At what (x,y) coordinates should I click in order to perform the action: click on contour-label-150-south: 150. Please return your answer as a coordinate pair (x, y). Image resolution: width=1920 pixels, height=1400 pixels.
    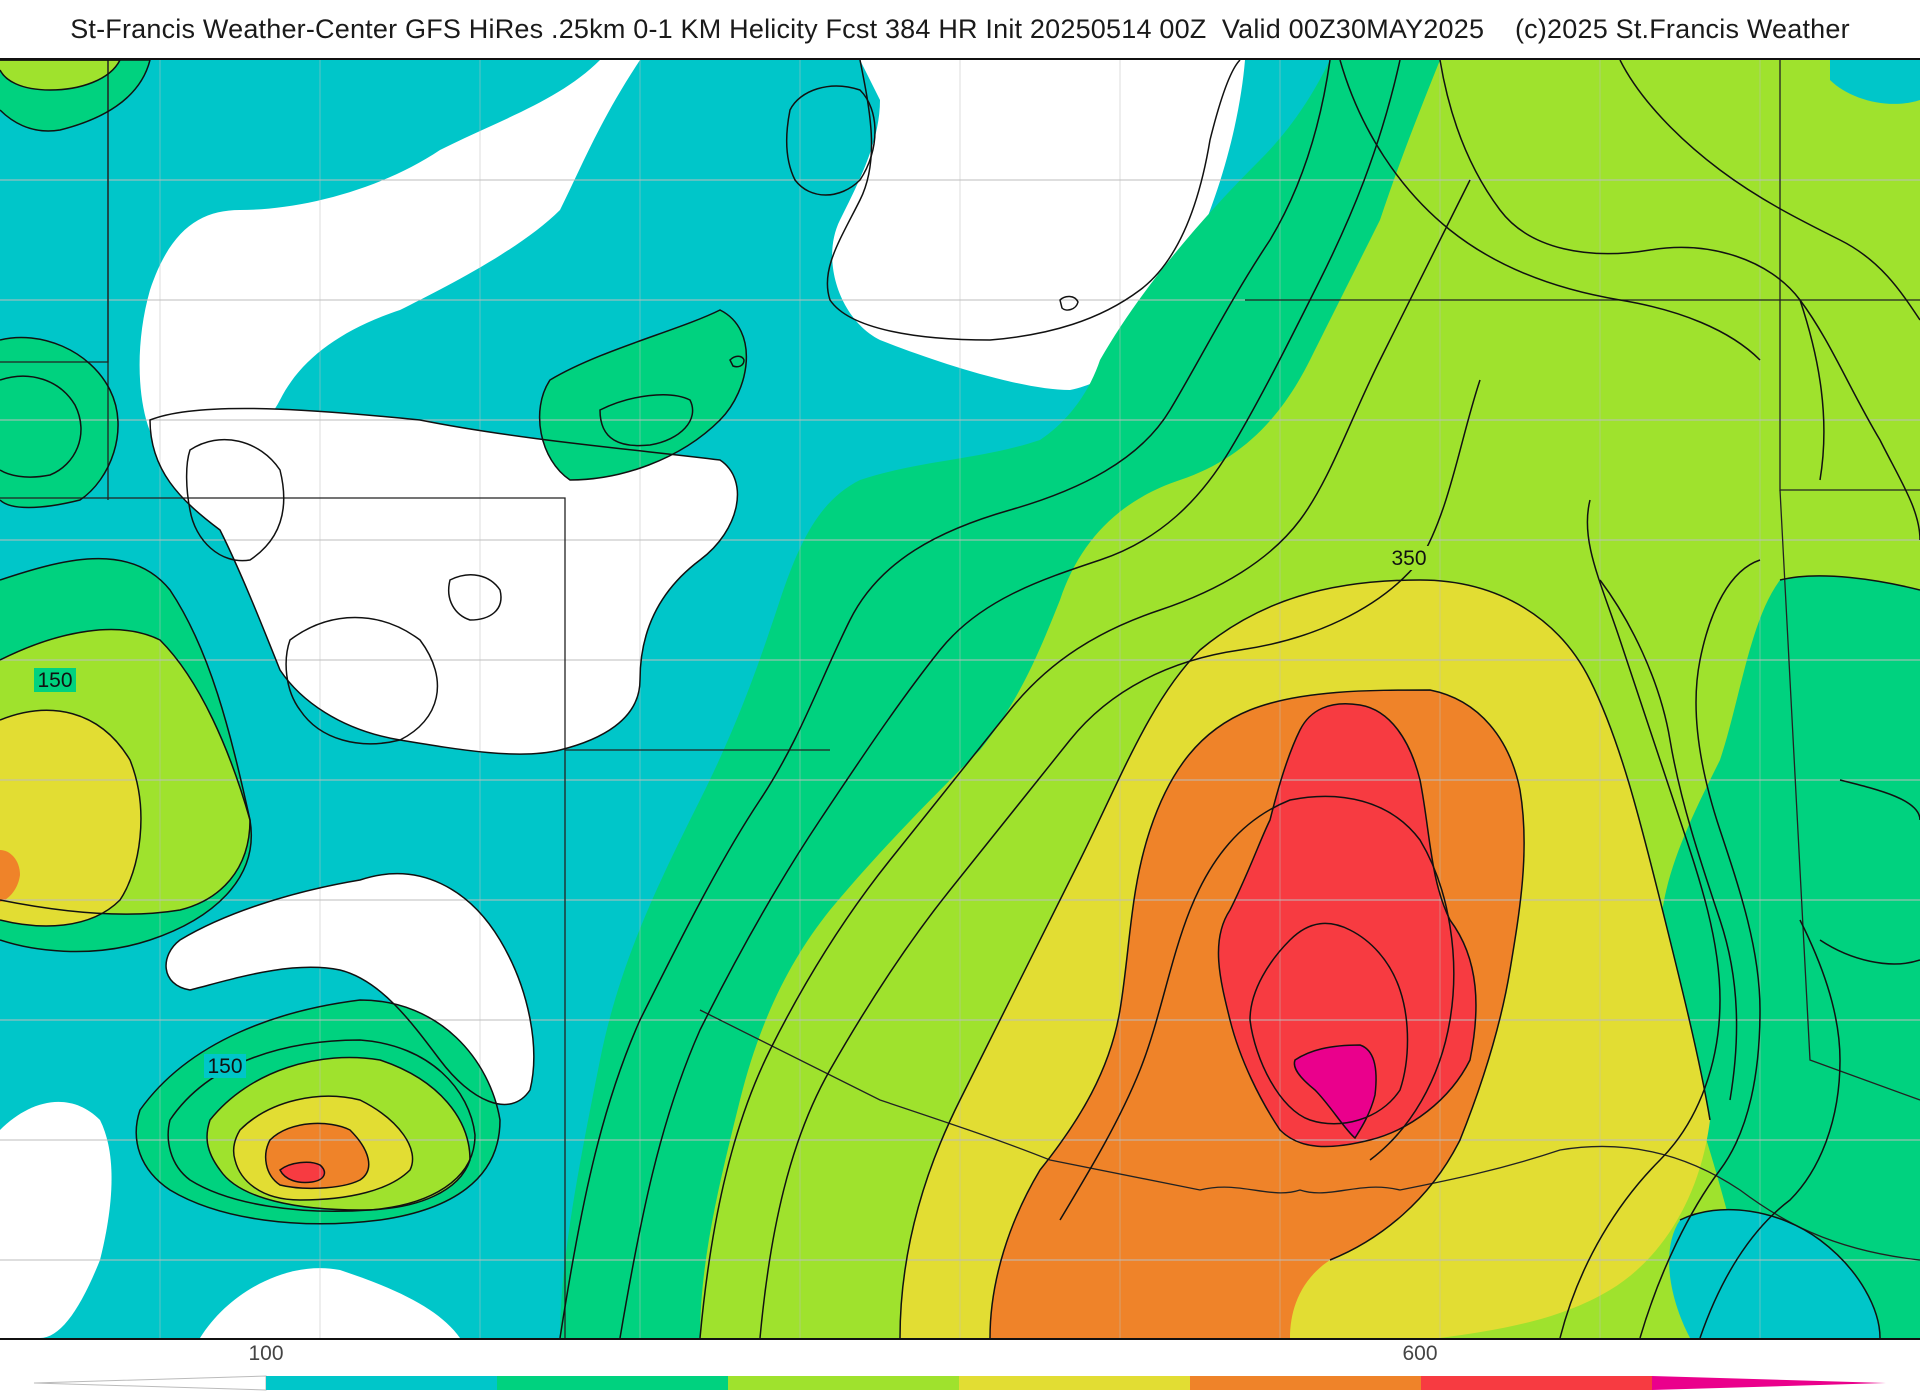
    Looking at the image, I should click on (224, 1066).